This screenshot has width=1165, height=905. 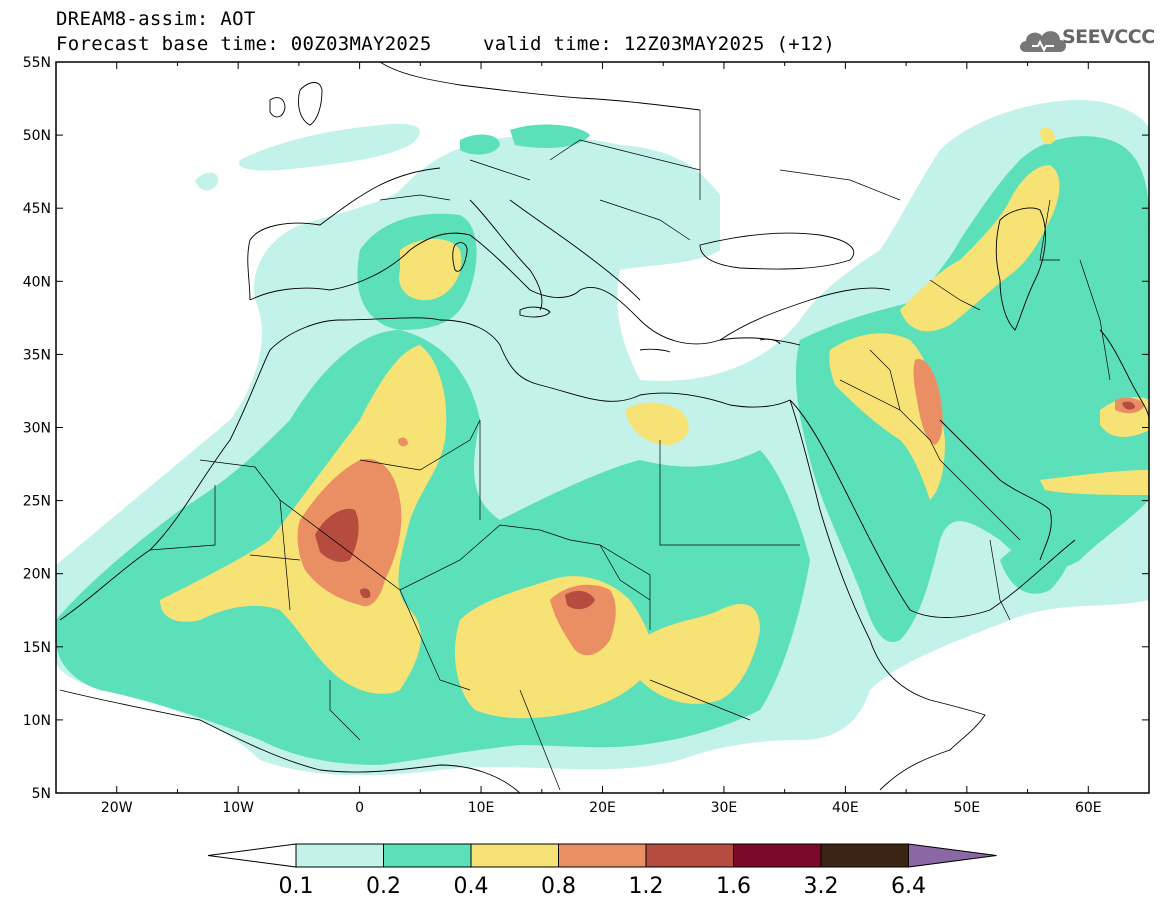 What do you see at coordinates (1043, 42) in the screenshot?
I see `cloud-logo-icon` at bounding box center [1043, 42].